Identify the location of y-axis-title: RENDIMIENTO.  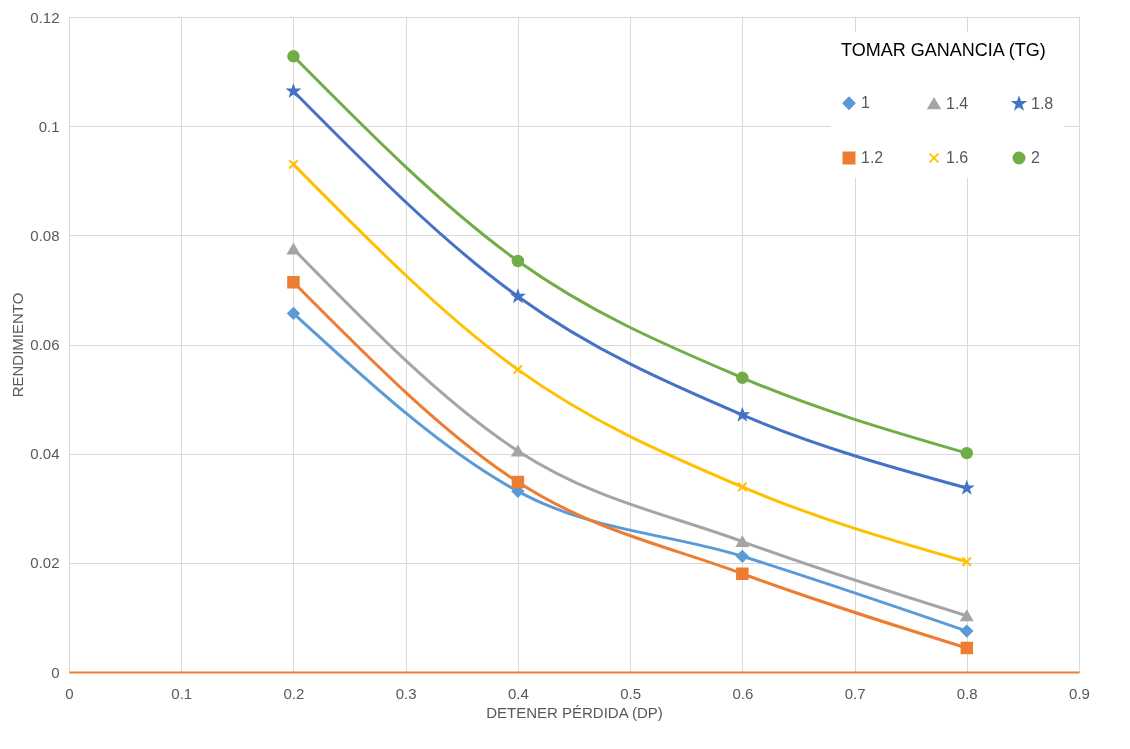
(18, 345).